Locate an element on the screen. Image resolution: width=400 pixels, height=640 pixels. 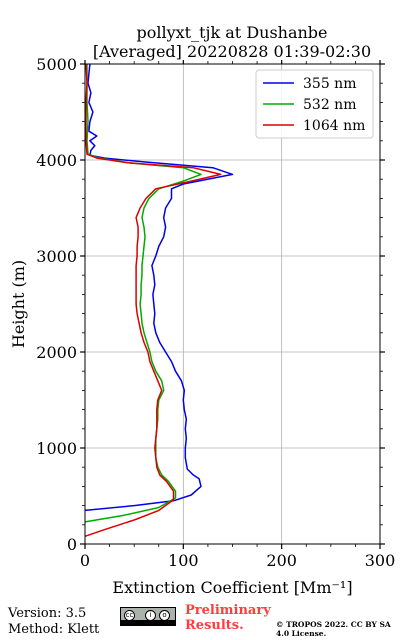
y-tick-label: 5000 is located at coordinates (56, 64).